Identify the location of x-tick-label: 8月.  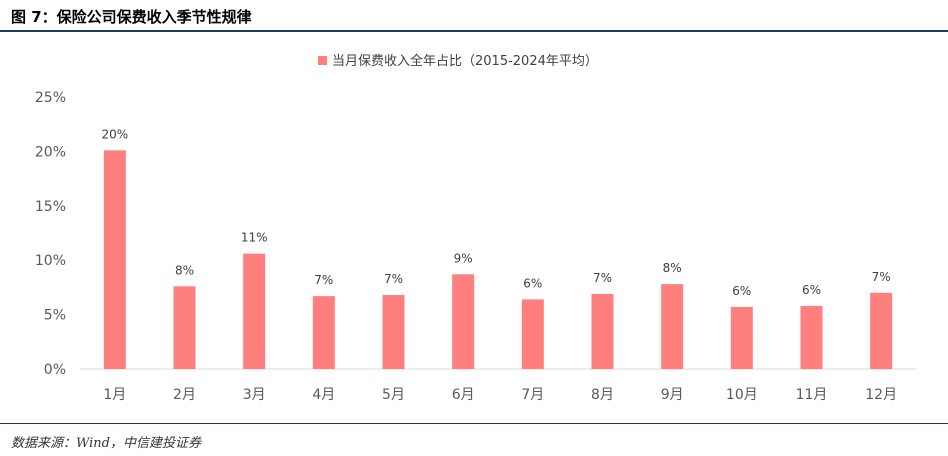
(602, 395).